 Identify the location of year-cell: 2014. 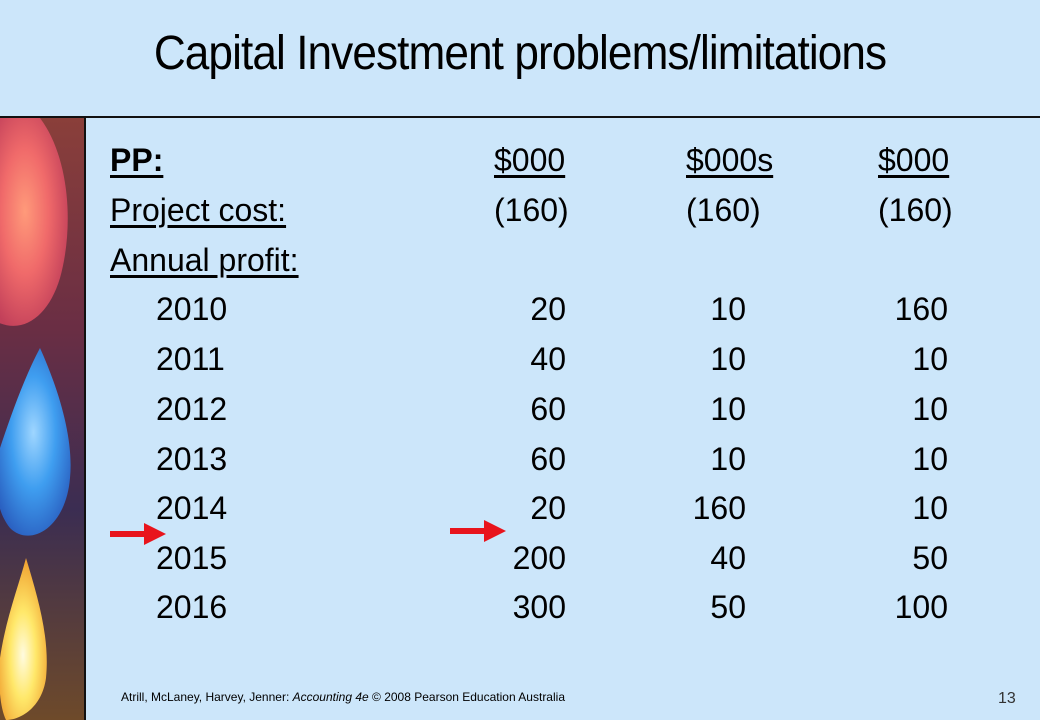
(192, 508).